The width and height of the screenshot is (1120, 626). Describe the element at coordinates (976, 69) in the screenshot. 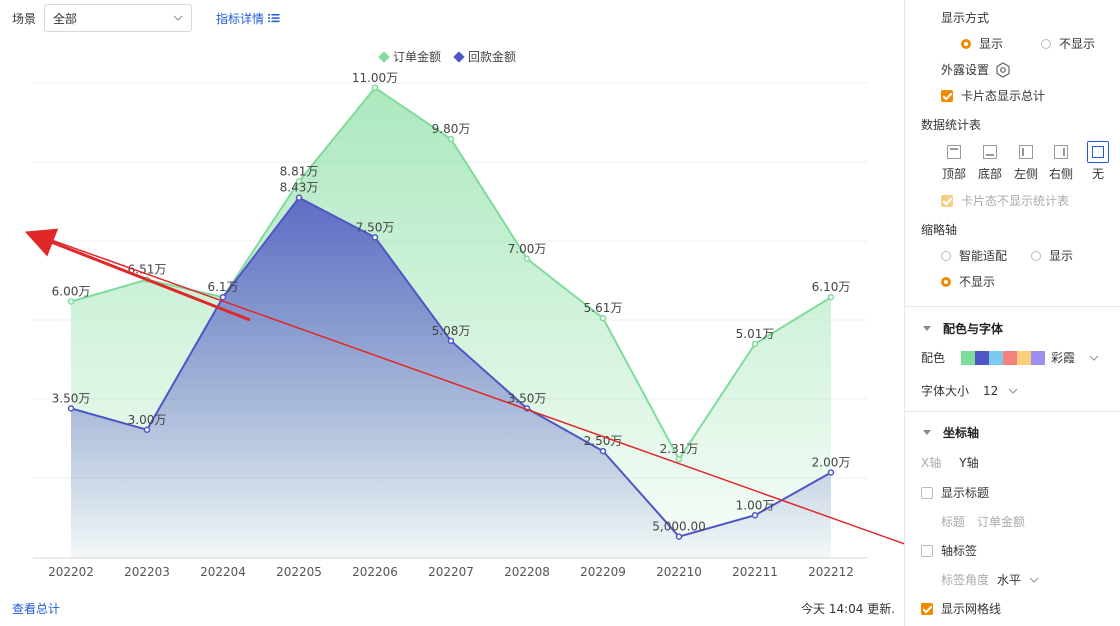

I see `exposure-setting: 外露设置` at that location.